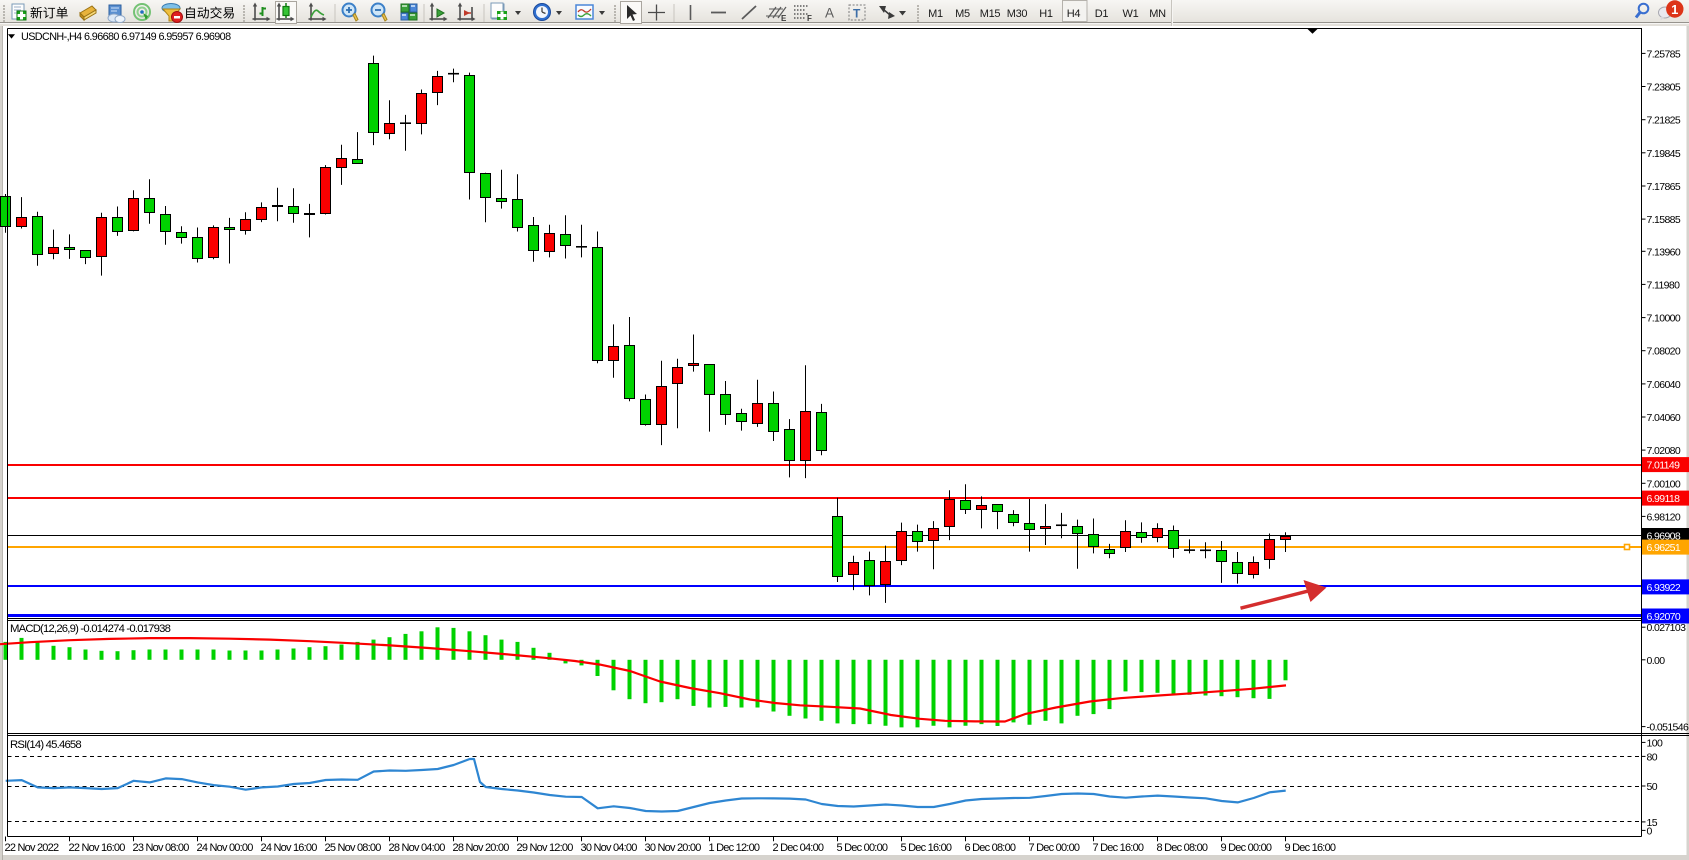 Image resolution: width=1689 pixels, height=860 pixels. I want to click on svg-text: W1, so click(1131, 14).